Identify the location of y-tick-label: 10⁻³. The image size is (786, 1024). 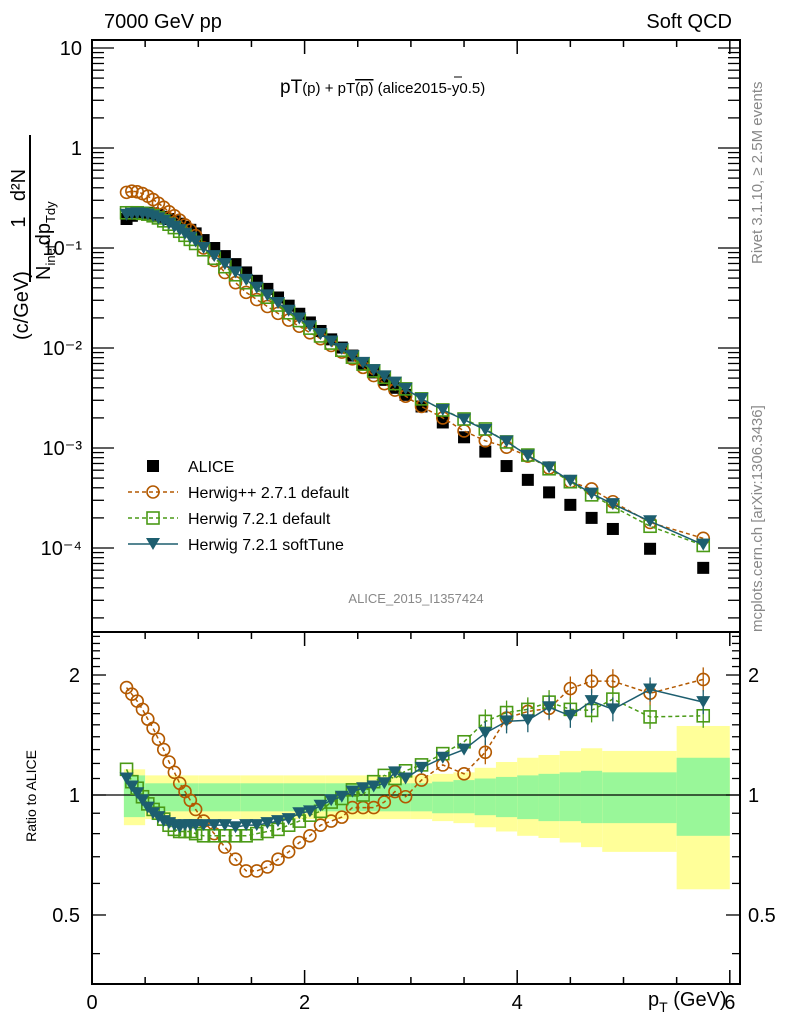
(63, 449).